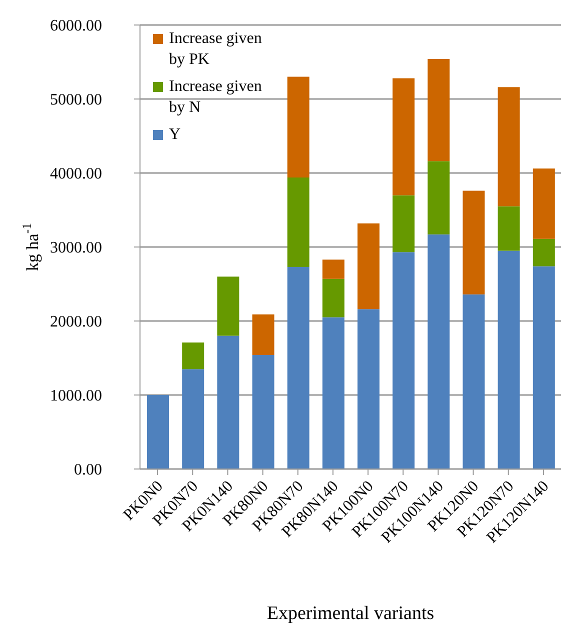  Describe the element at coordinates (76, 100) in the screenshot. I see `y-tick-label: 5000.00` at that location.